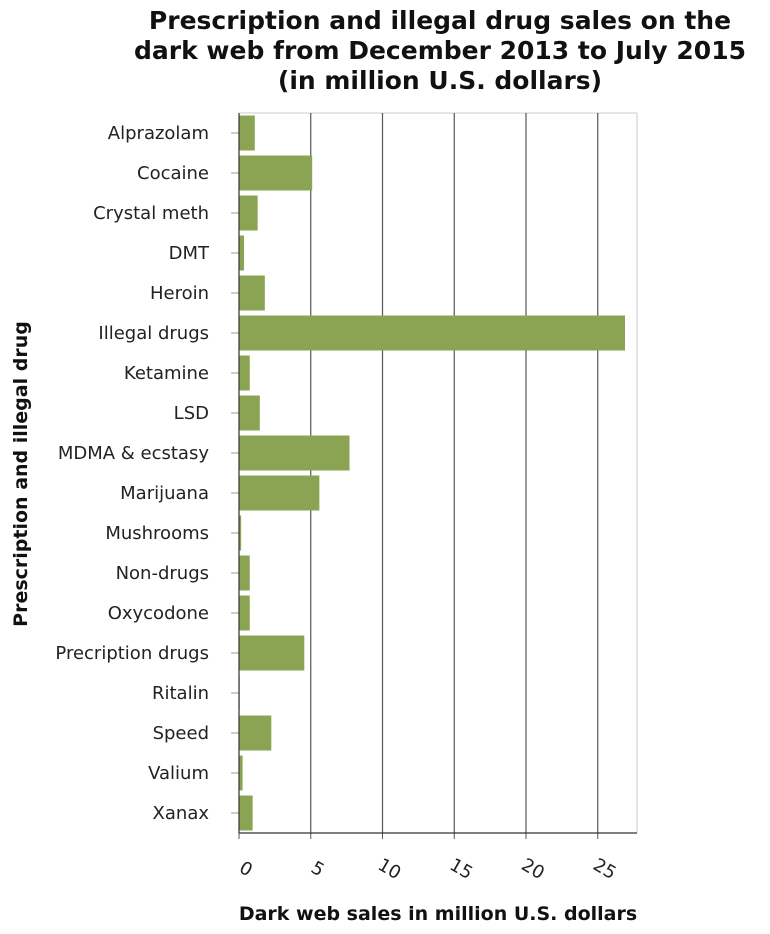 This screenshot has width=770, height=934. I want to click on category-label: Precription drugs, so click(132, 653).